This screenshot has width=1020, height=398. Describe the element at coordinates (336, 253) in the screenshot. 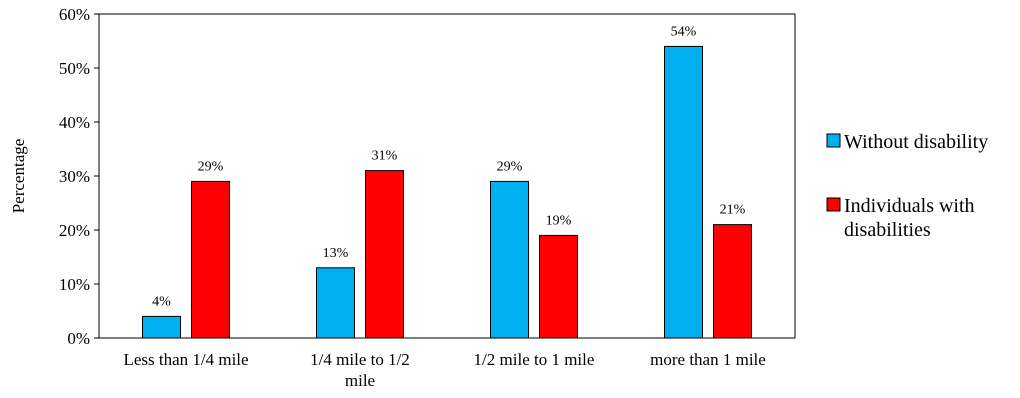

I see `data-label: 13%` at that location.